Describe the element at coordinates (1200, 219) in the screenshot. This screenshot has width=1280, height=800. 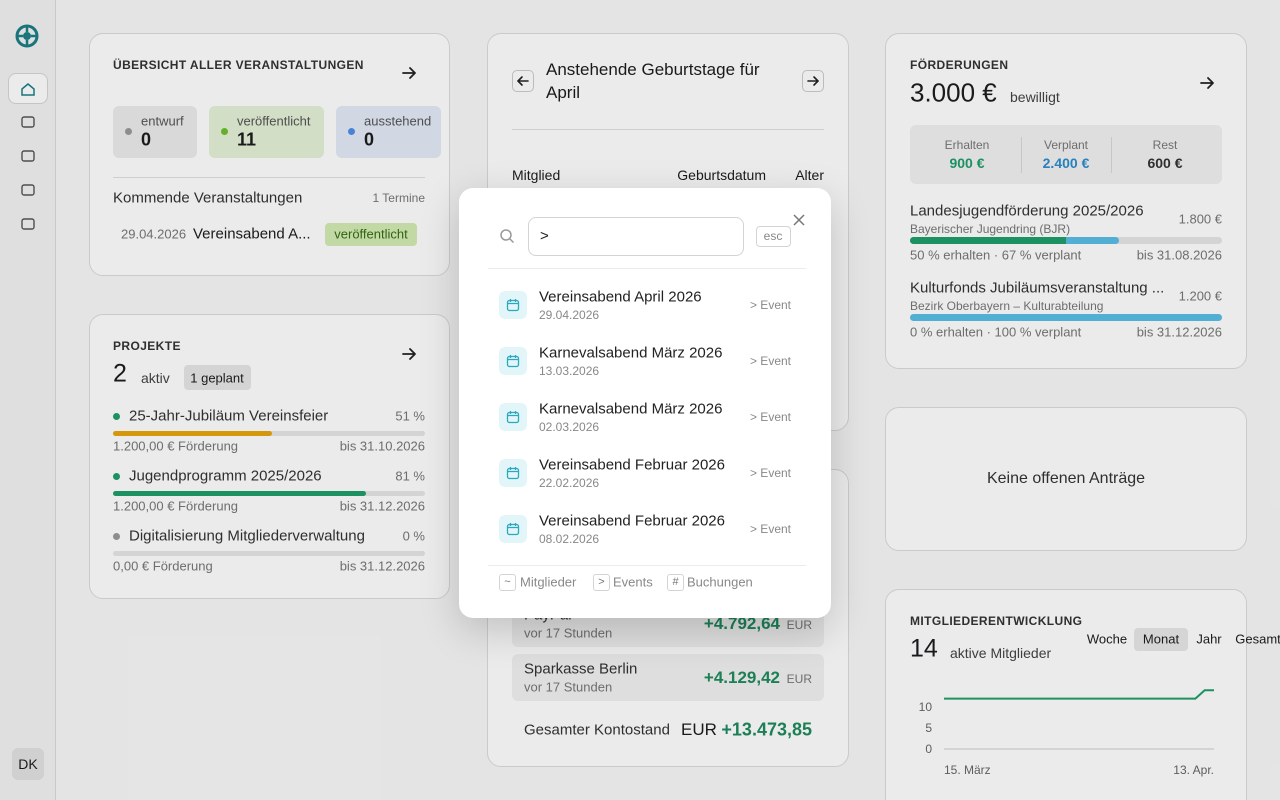
I see `funding-amount: 1.800 €` at that location.